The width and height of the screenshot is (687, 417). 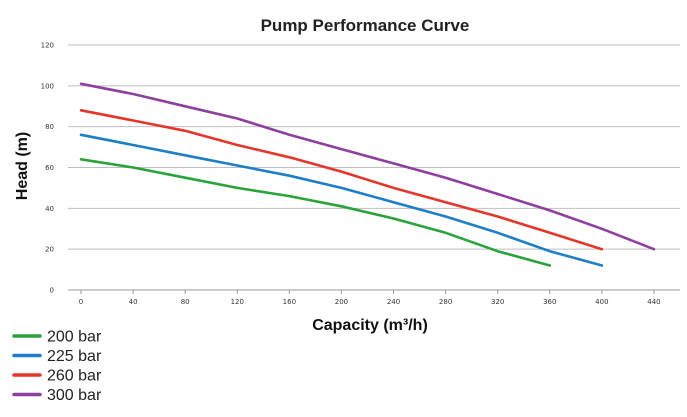 I want to click on x-tick-label-4: 160, so click(x=289, y=302).